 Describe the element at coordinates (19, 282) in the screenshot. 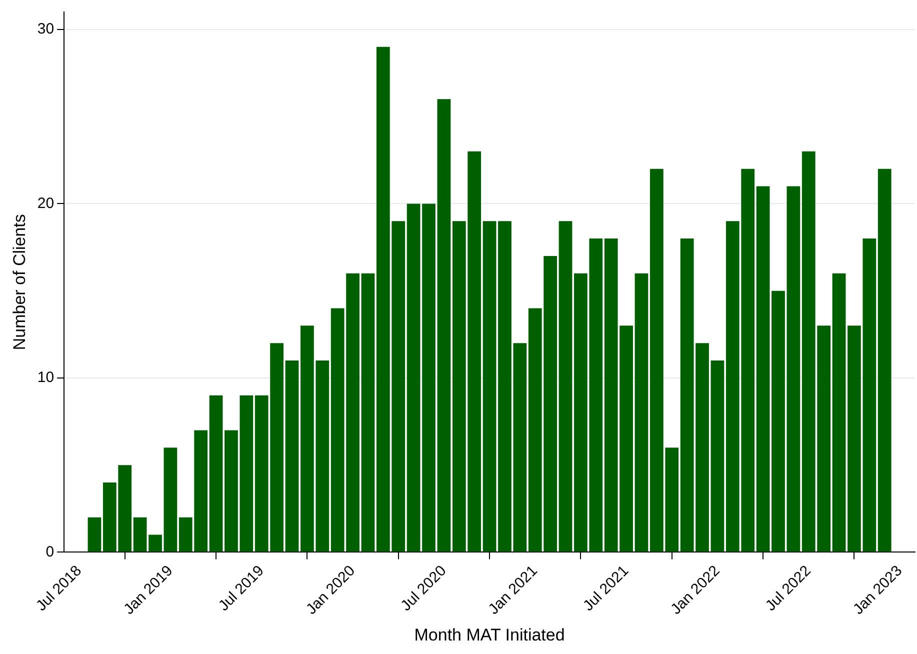

I see `y-axis-title: Number of Clients` at that location.